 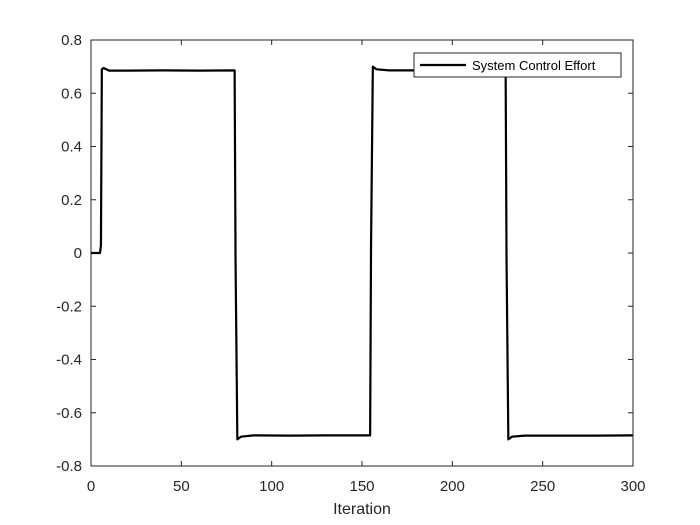 What do you see at coordinates (71, 147) in the screenshot?
I see `y-tick-label: 0.4` at bounding box center [71, 147].